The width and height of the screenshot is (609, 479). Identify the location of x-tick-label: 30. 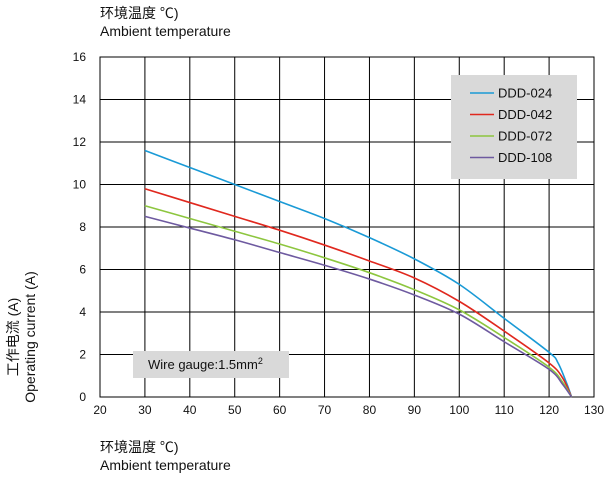
(145, 410).